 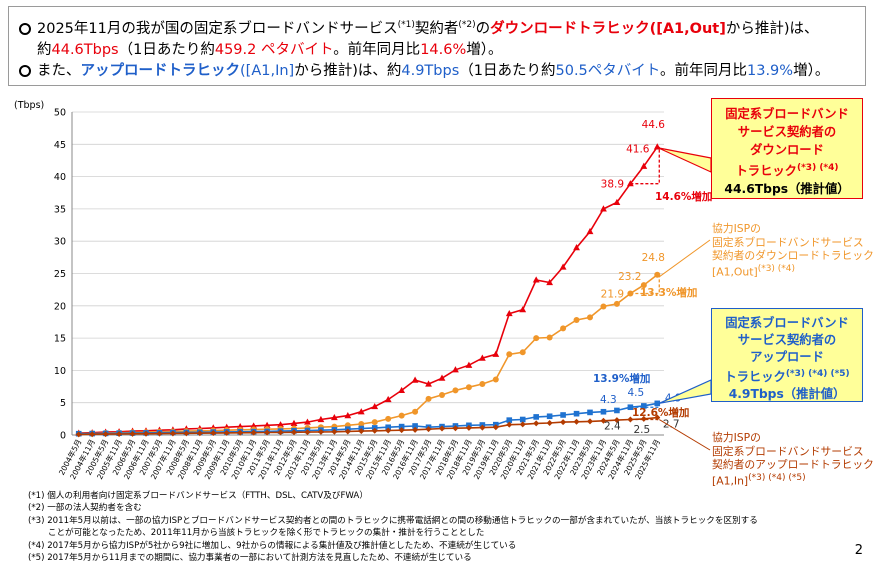 I want to click on annotation-line: 固定系ブロードバンドサービス, so click(x=788, y=242).